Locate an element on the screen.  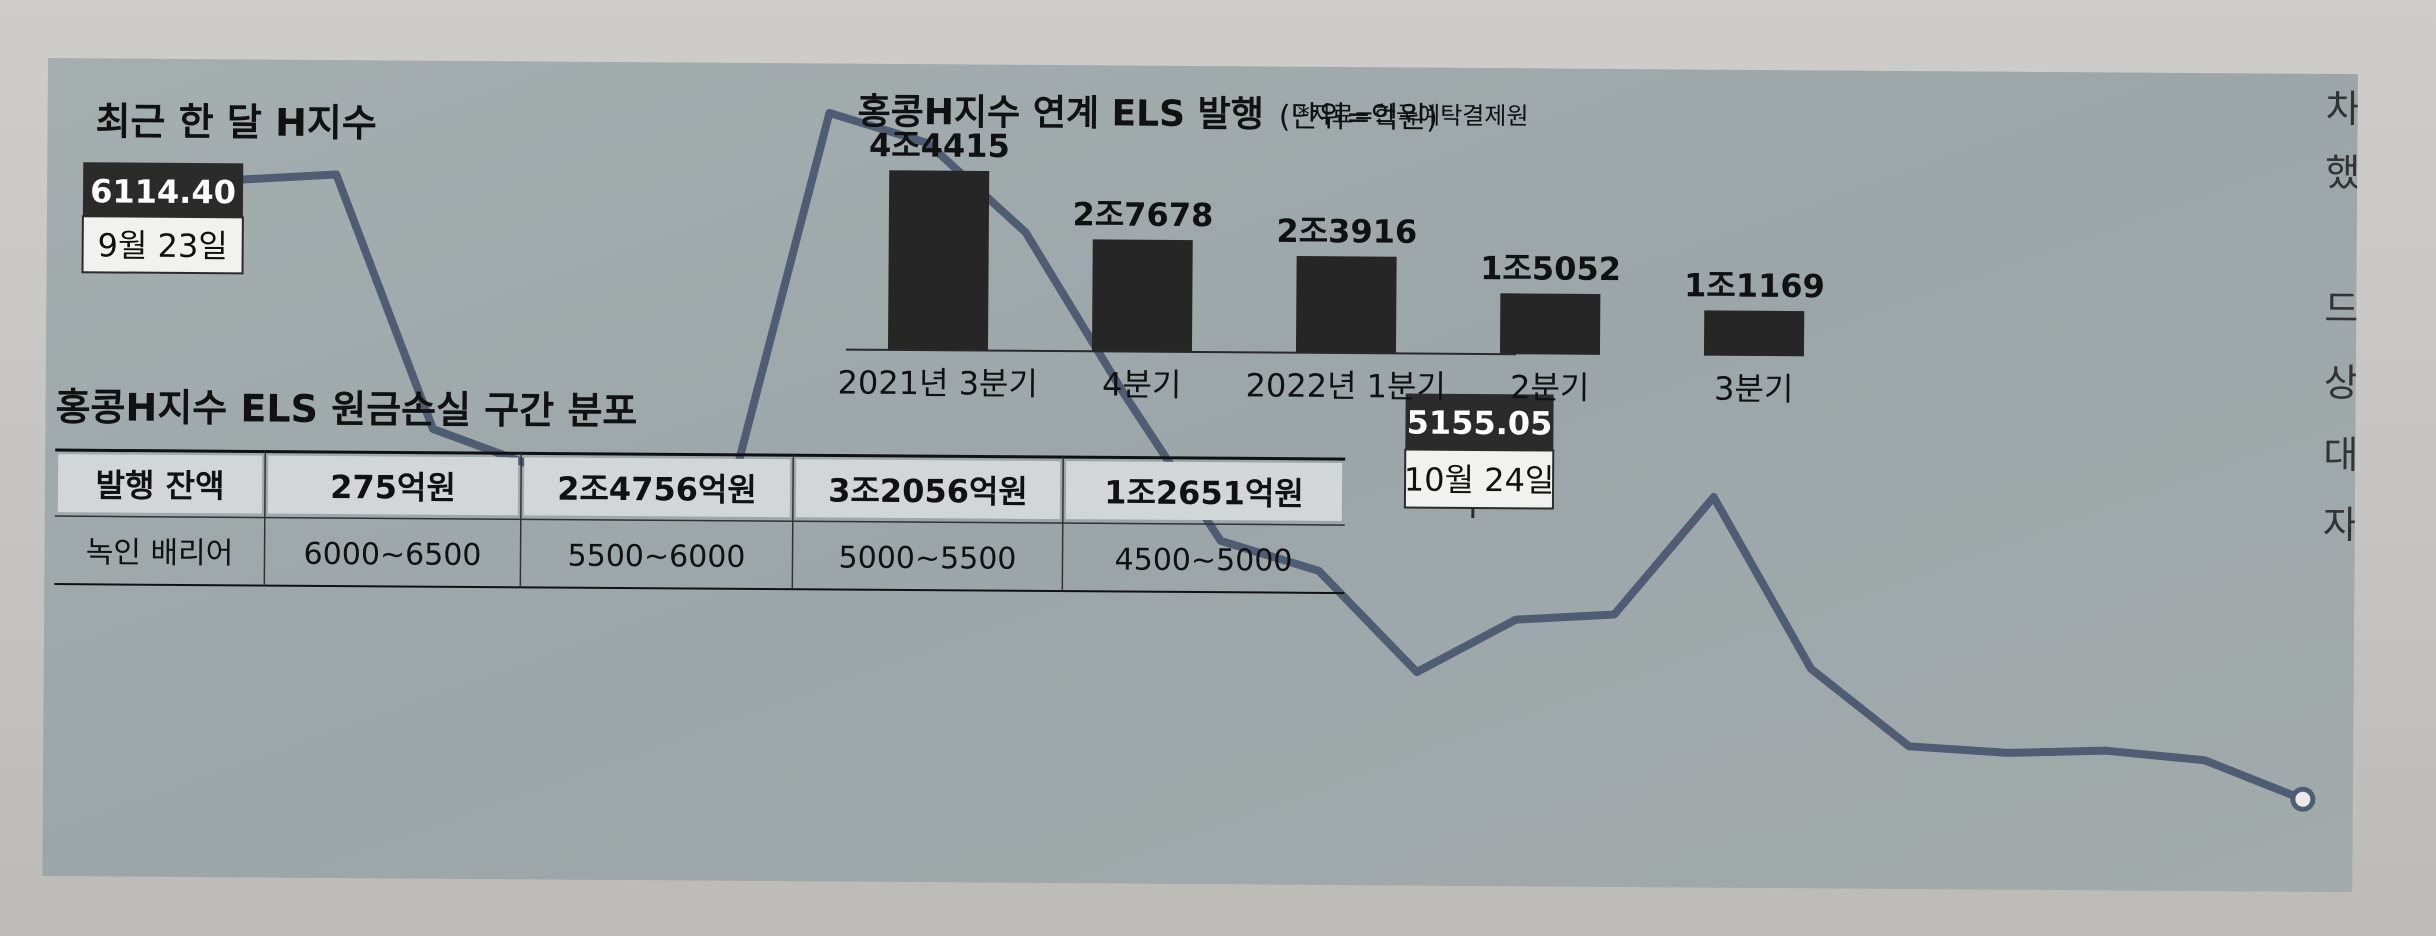
end-callout: 5155.05 10월 24일 is located at coordinates (1479, 455).